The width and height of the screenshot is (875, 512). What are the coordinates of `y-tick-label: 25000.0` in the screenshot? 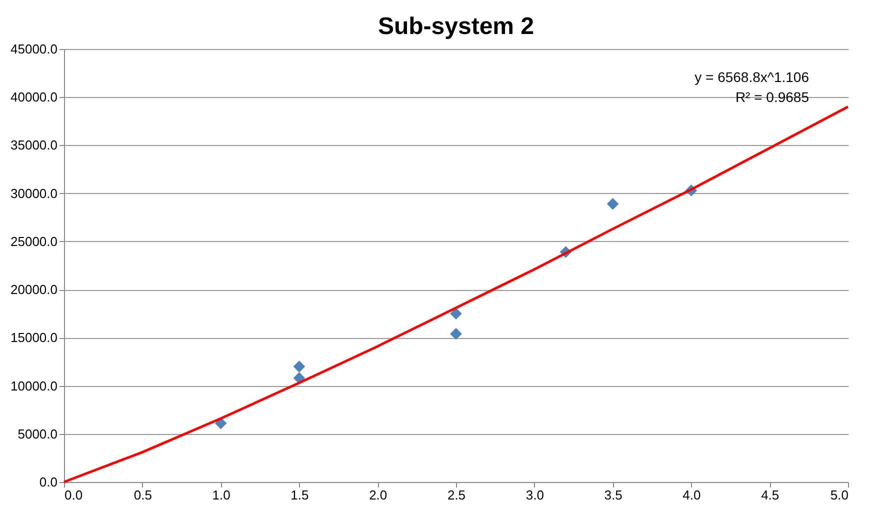 It's located at (34, 241).